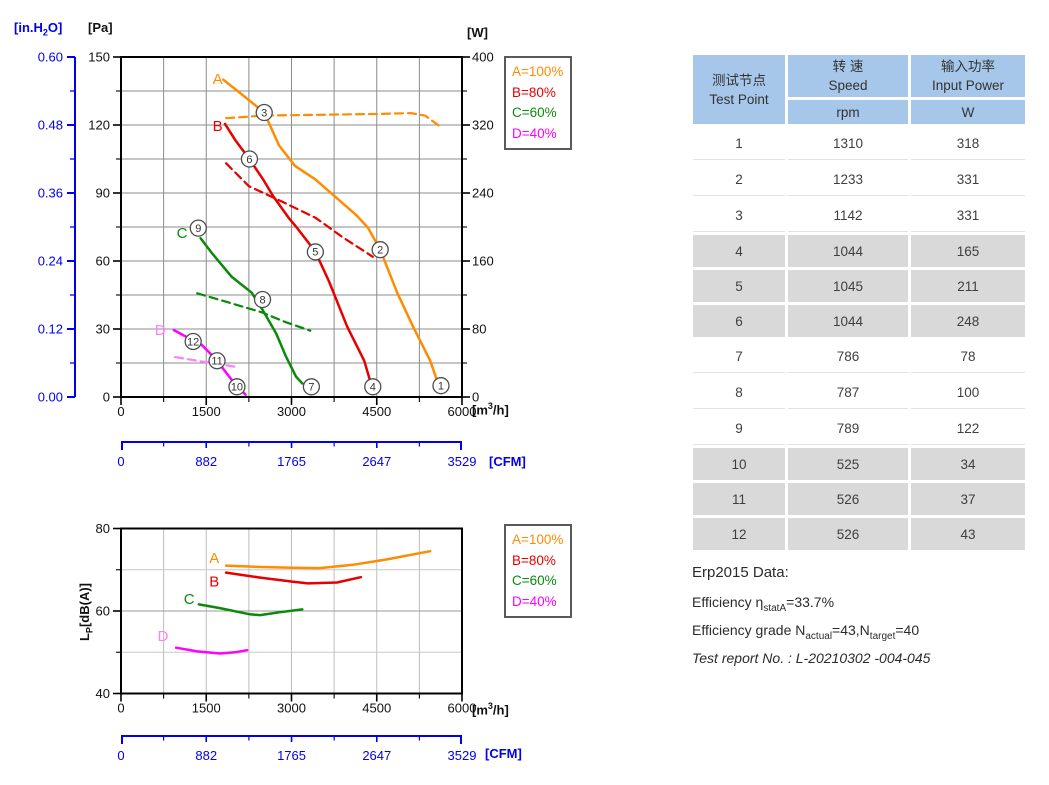 The image size is (1049, 785). Describe the element at coordinates (806, 632) in the screenshot. I see `erp-efficiency-grade: Efficiency grade Nactual=43,Ntarget=40` at that location.